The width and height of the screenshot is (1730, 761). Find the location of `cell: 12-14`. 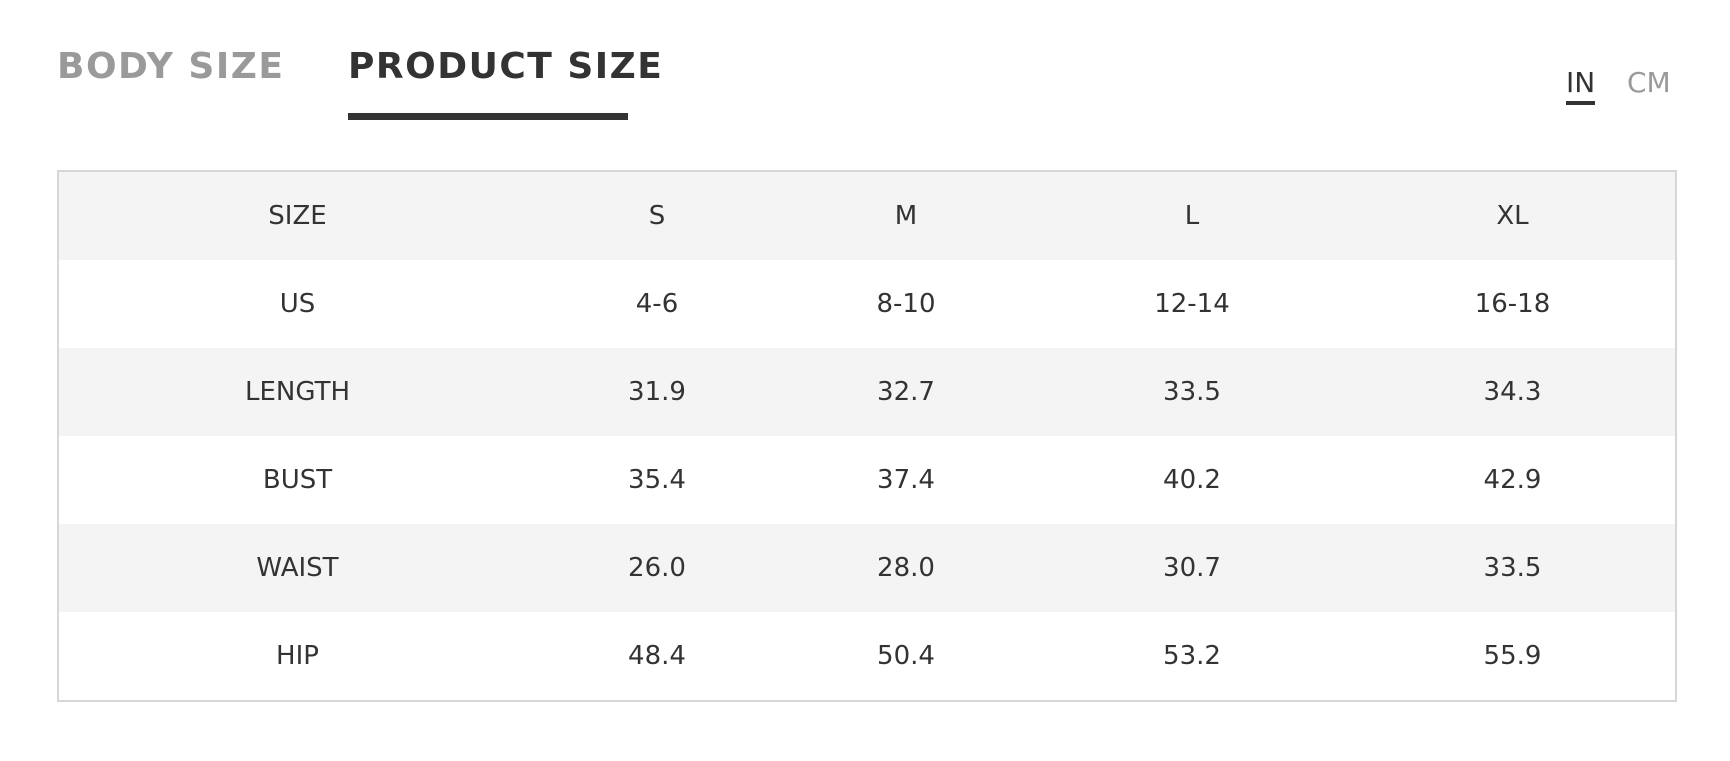

cell: 12-14 is located at coordinates (1192, 304).